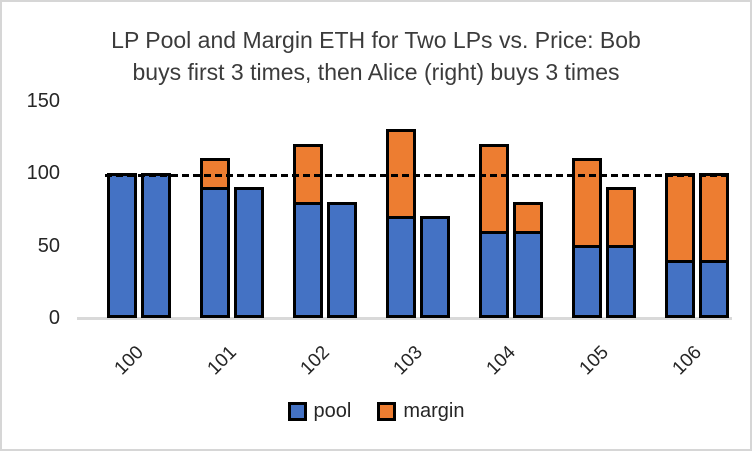  Describe the element at coordinates (404, 318) in the screenshot. I see `x-axis-line` at that location.